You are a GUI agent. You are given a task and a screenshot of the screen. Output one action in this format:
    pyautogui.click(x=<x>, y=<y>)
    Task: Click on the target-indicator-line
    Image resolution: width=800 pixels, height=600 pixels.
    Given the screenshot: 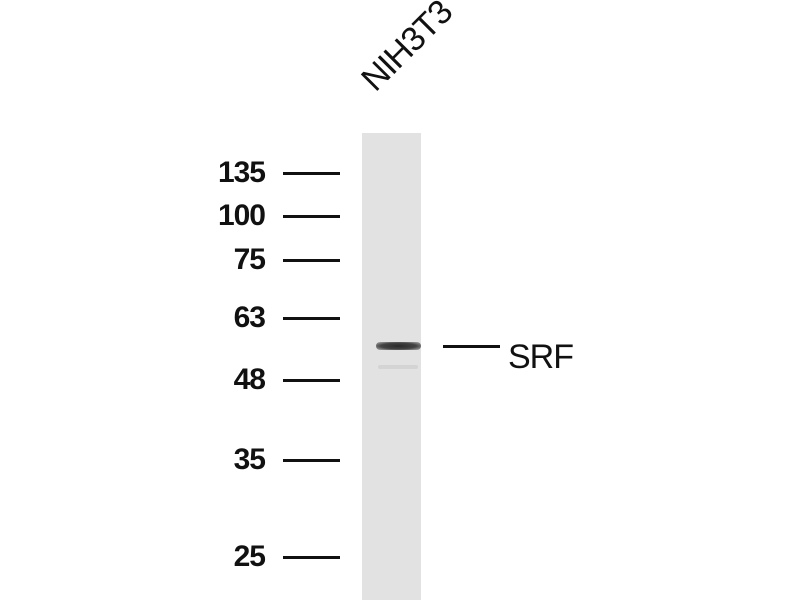 What is the action you would take?
    pyautogui.click(x=471, y=346)
    